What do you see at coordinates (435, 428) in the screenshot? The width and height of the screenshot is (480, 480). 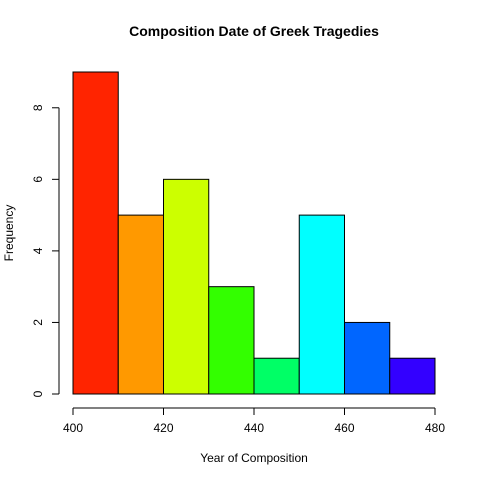 I see `x-tick-label: 480` at bounding box center [435, 428].